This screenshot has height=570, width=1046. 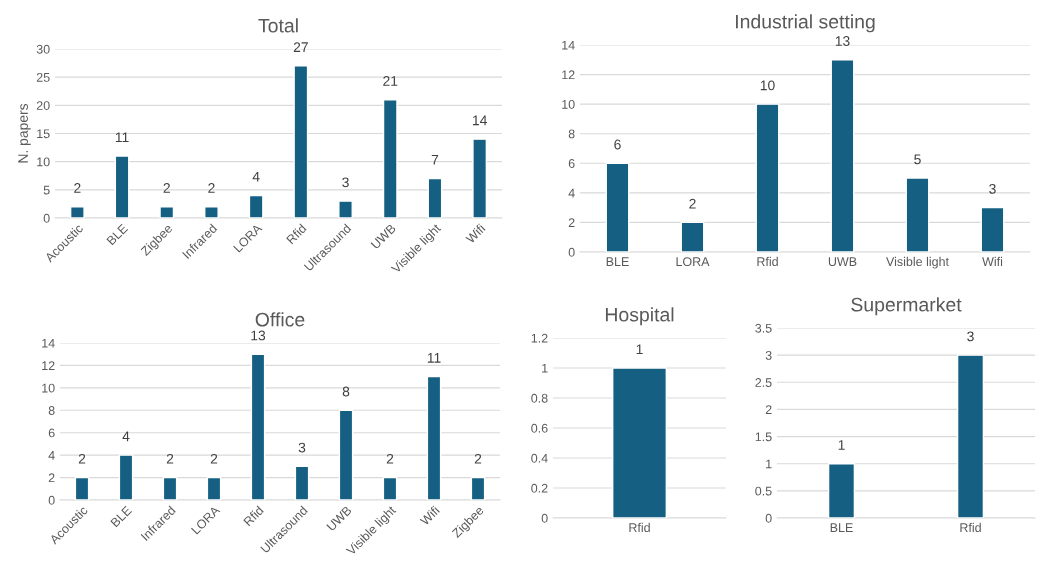 What do you see at coordinates (43, 77) in the screenshot?
I see `y-tick-label: 25` at bounding box center [43, 77].